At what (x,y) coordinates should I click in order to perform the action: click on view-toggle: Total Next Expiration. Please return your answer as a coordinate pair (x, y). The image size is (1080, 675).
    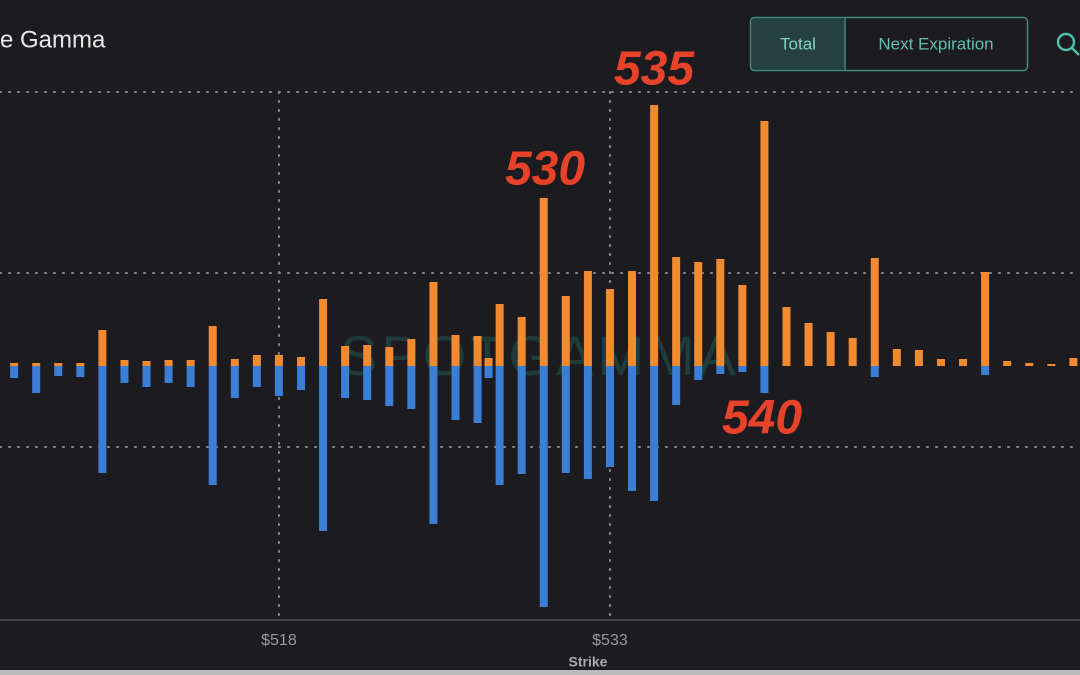
    Looking at the image, I should click on (889, 44).